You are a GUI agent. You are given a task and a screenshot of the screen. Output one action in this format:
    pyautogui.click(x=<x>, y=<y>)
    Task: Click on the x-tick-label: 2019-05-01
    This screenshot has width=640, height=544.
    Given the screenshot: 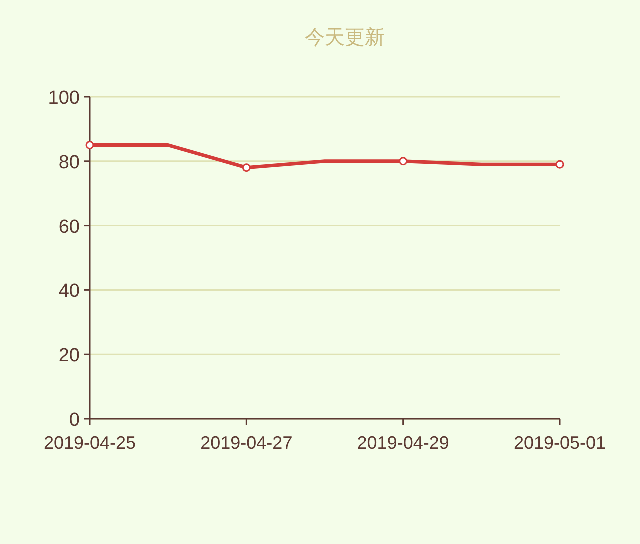 What is the action you would take?
    pyautogui.click(x=560, y=443)
    